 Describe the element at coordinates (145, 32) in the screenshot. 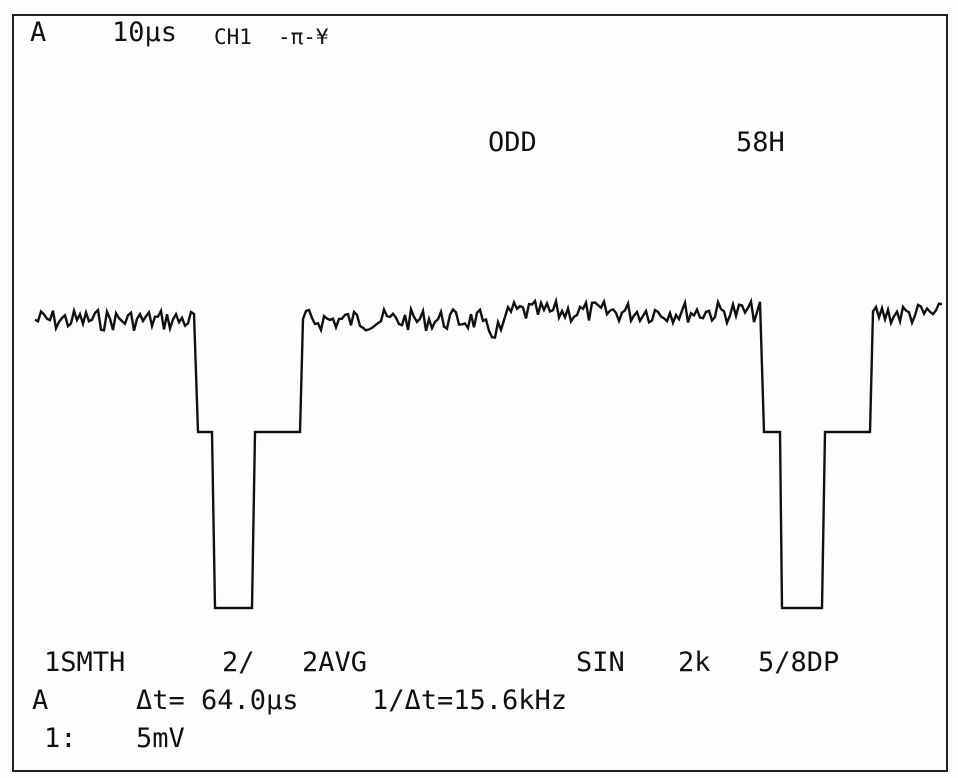

I see `timebase: 10µs` at that location.